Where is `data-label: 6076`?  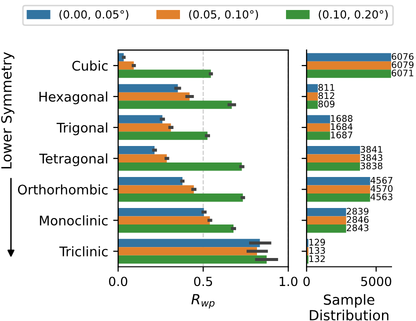
data-label: 6076 is located at coordinates (403, 56).